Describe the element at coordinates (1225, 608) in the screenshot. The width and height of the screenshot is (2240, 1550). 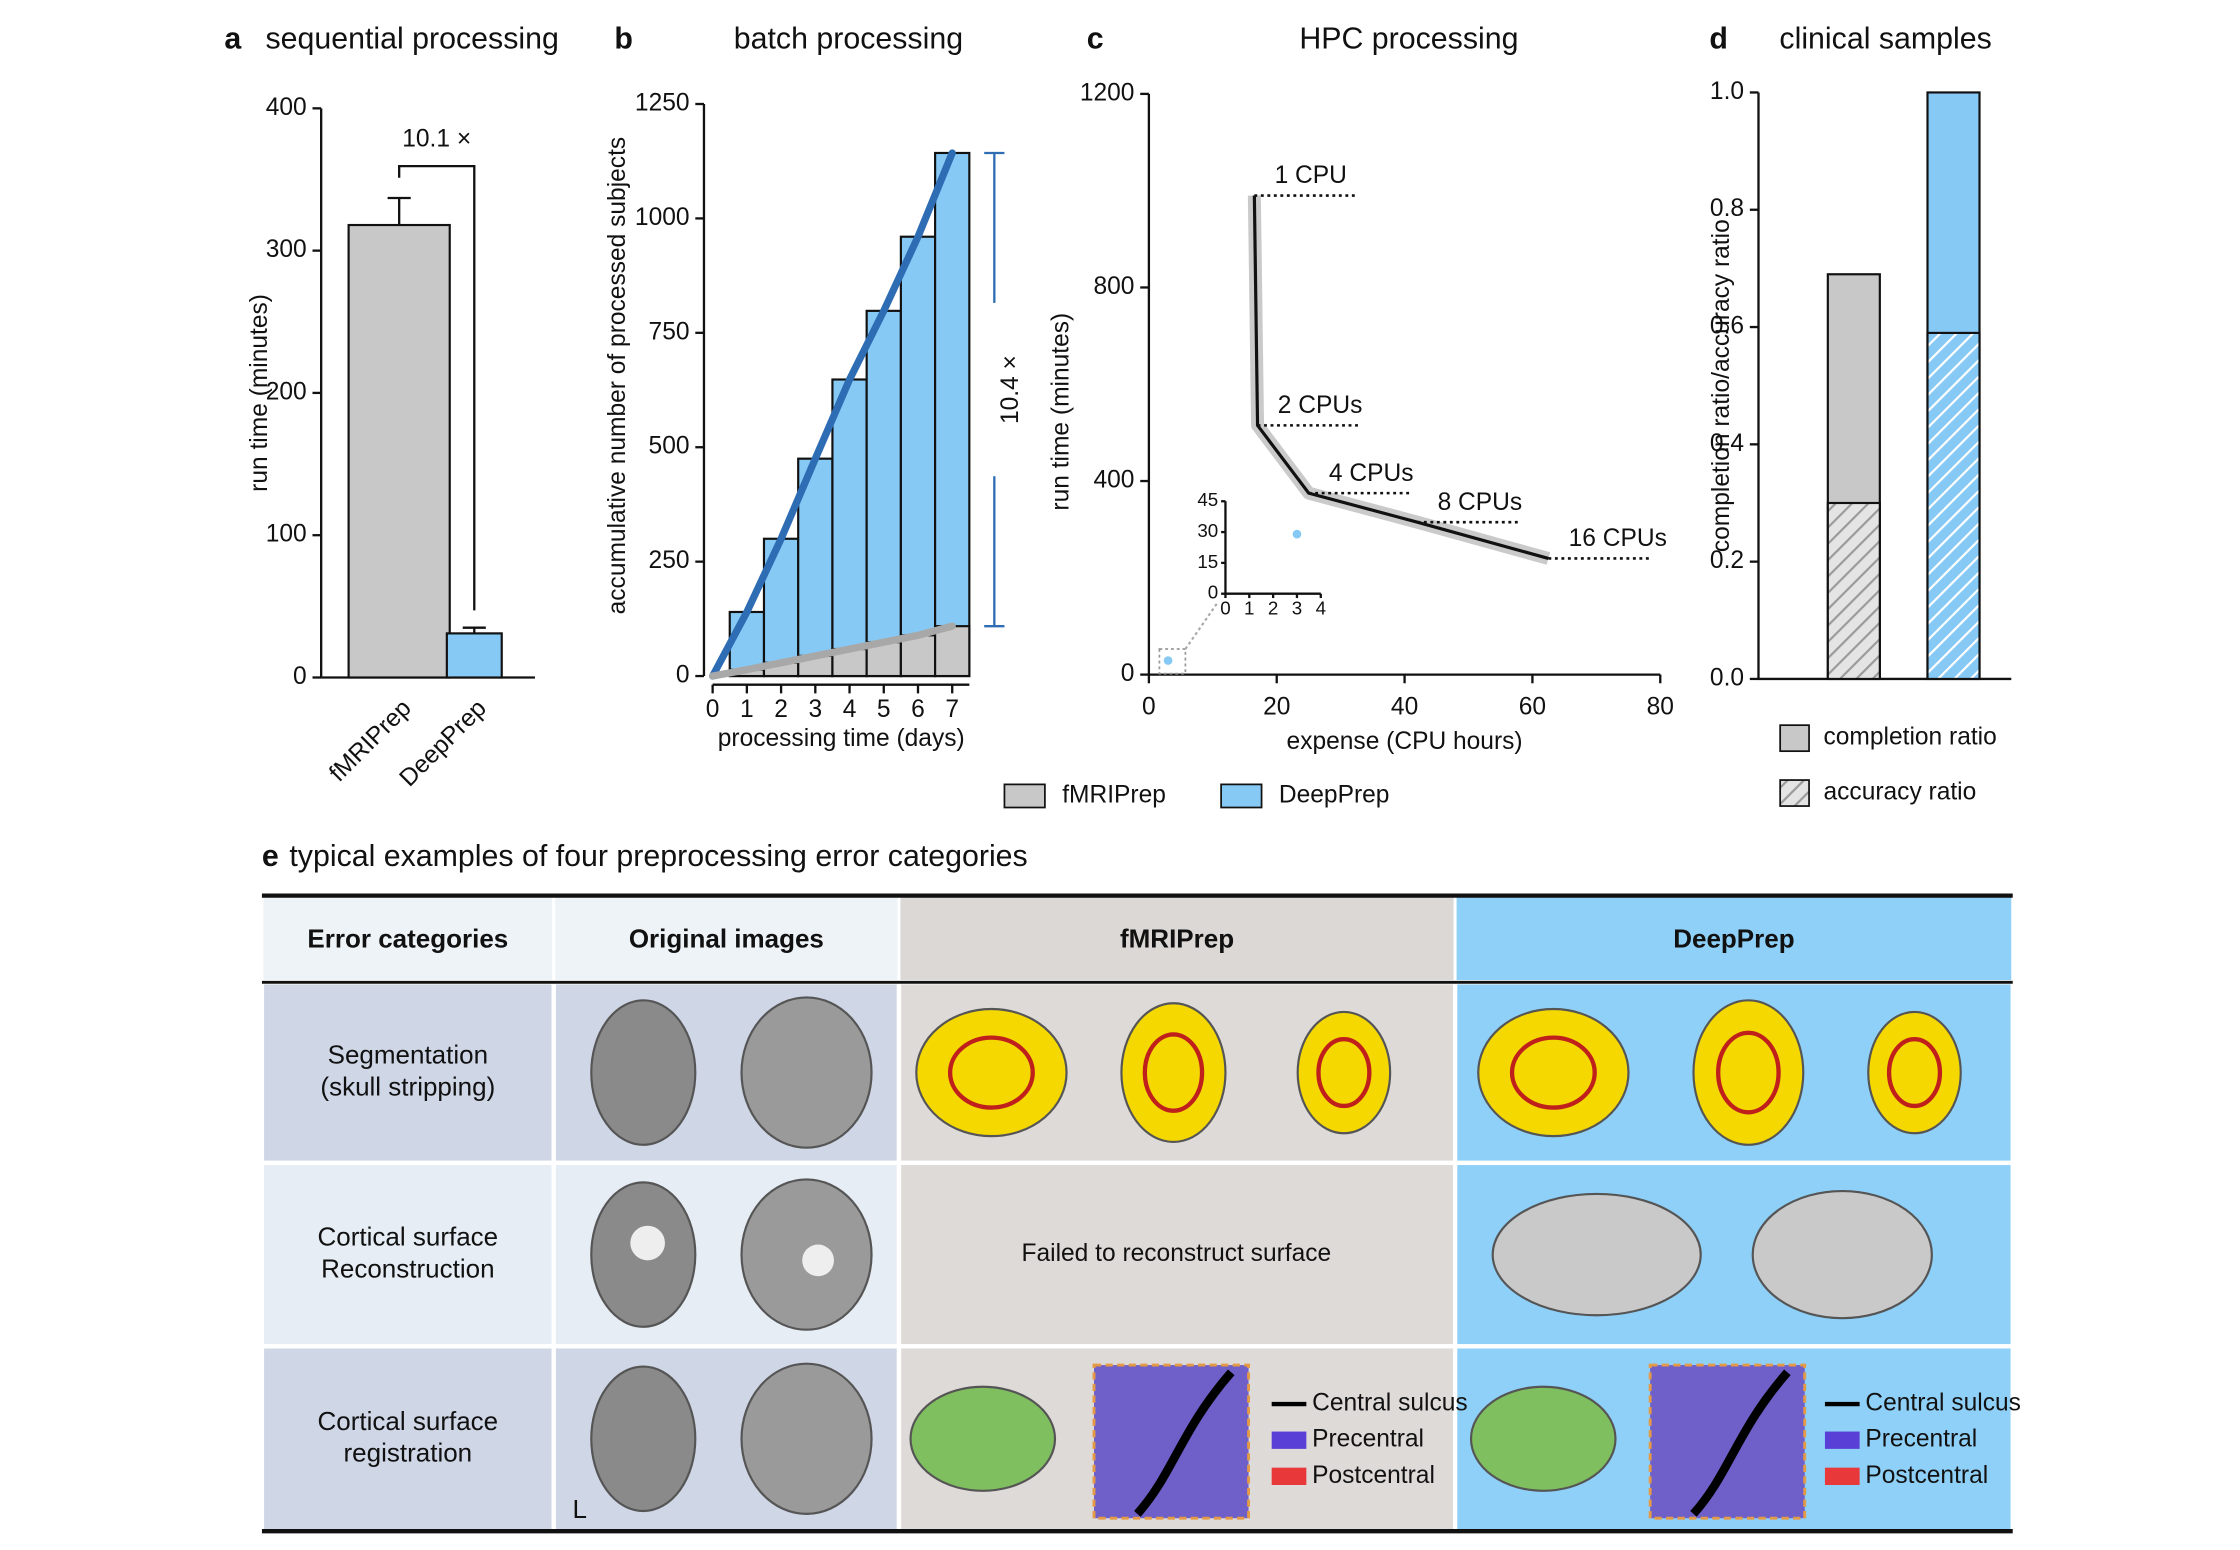
I see `inset-x-tick-label: 0` at that location.